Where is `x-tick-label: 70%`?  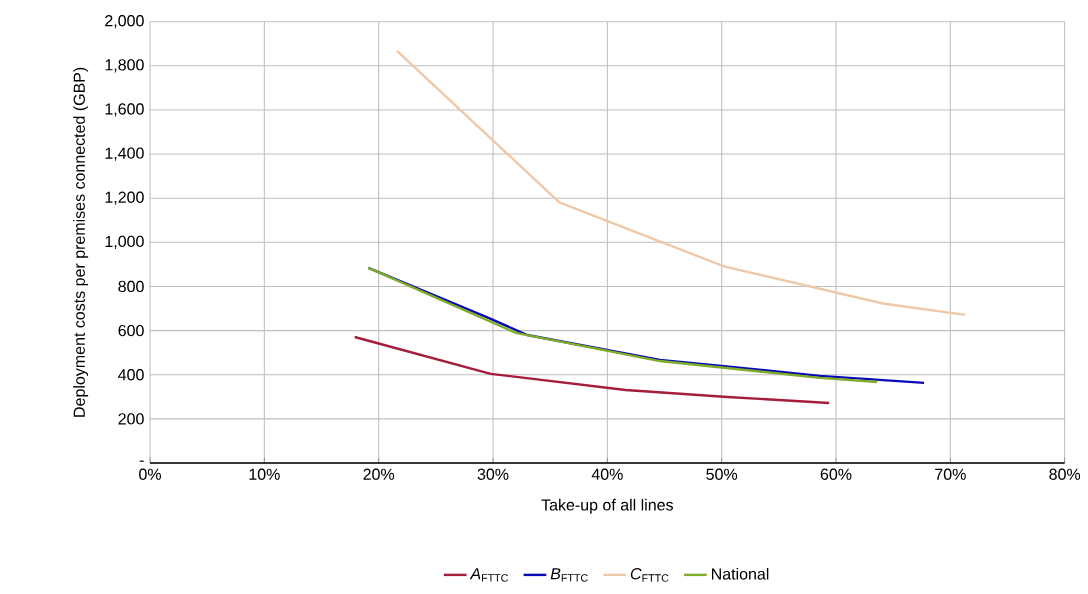
x-tick-label: 70% is located at coordinates (950, 474).